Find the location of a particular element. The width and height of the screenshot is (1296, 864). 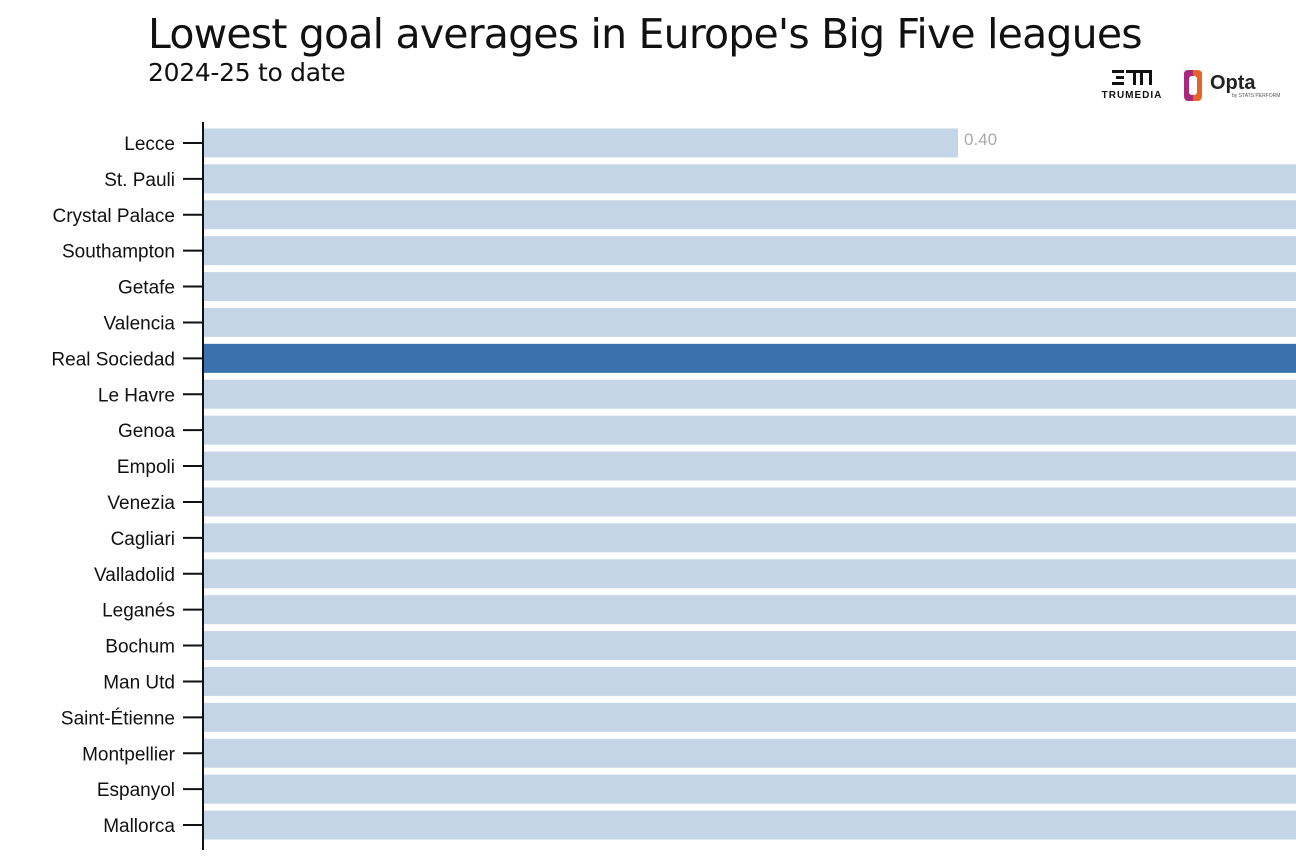

y-tick-label: Bochum is located at coordinates (140, 647).